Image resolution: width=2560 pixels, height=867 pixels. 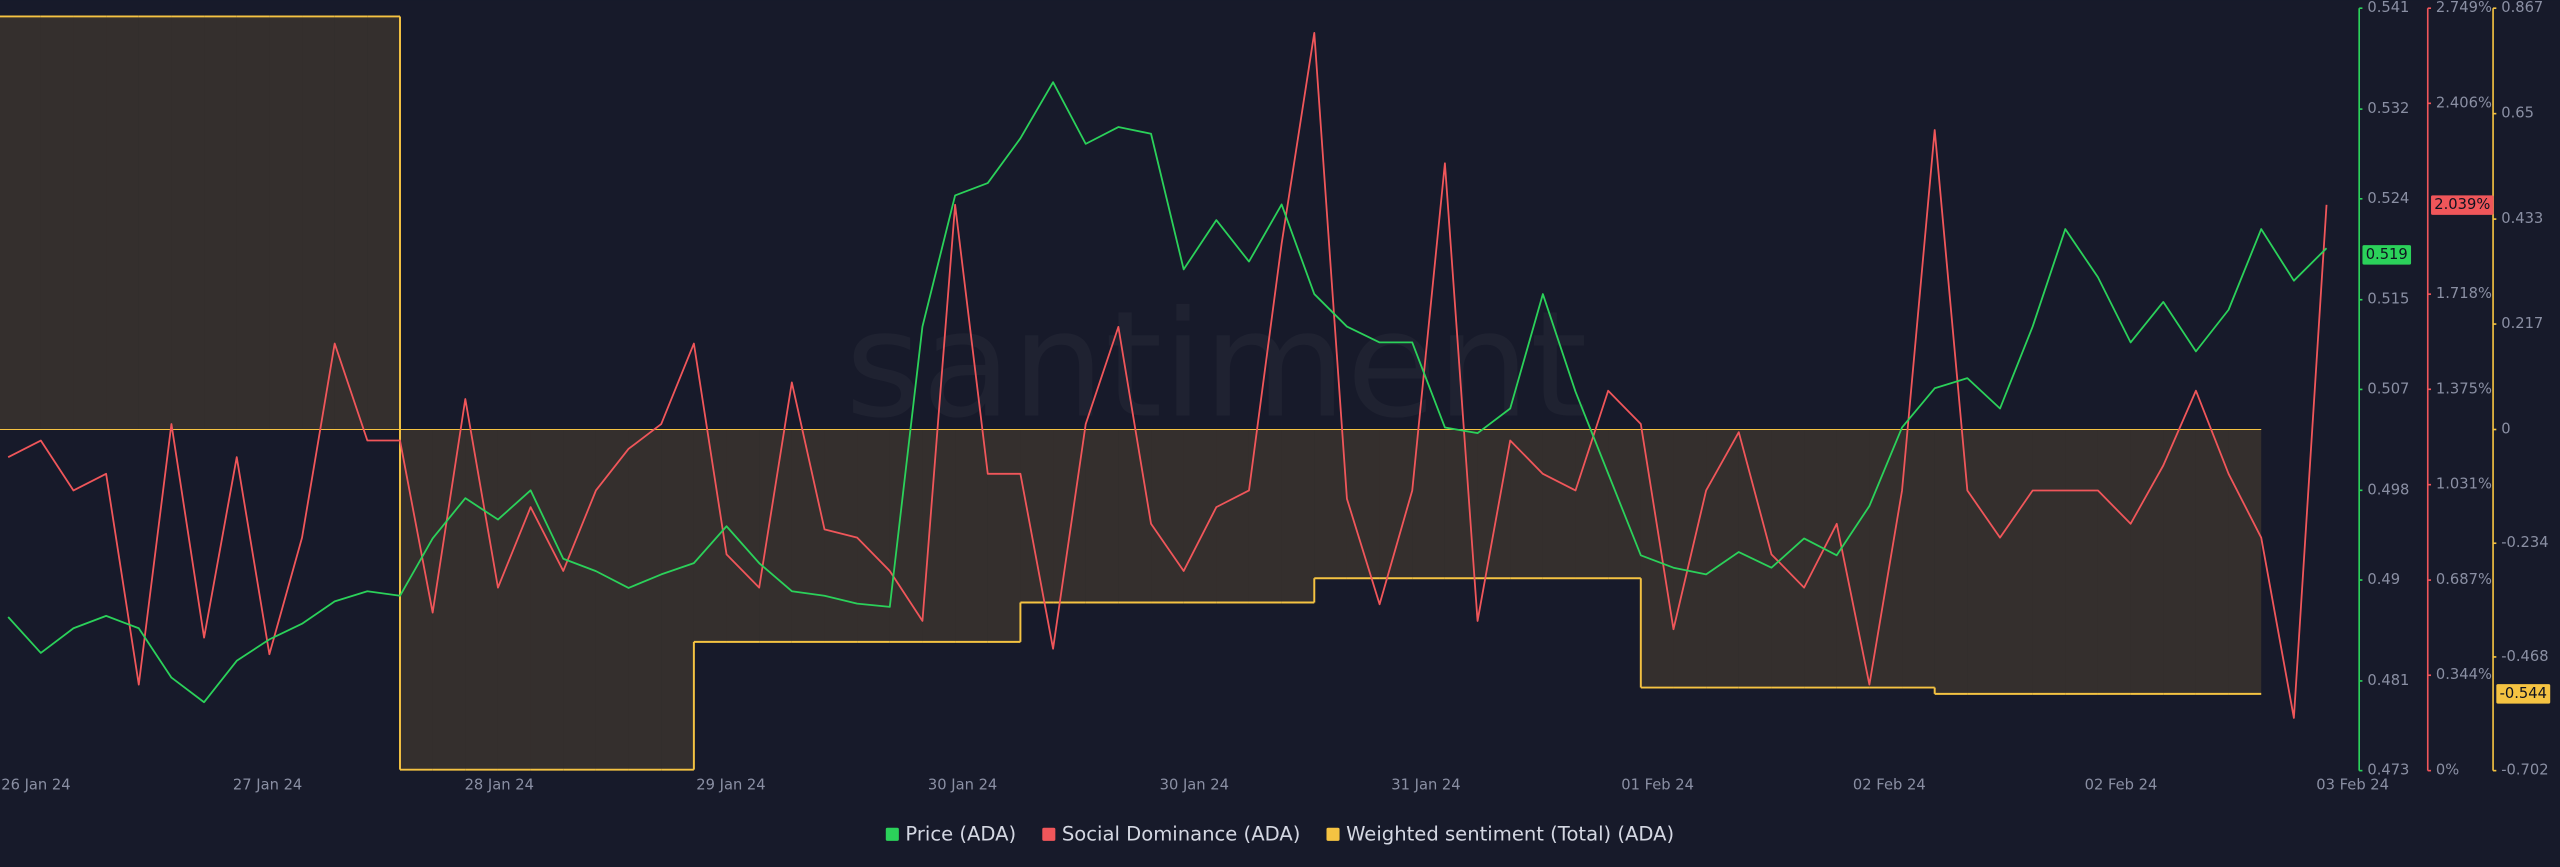 I want to click on y-tick-label: 0.344%, so click(x=2464, y=674).